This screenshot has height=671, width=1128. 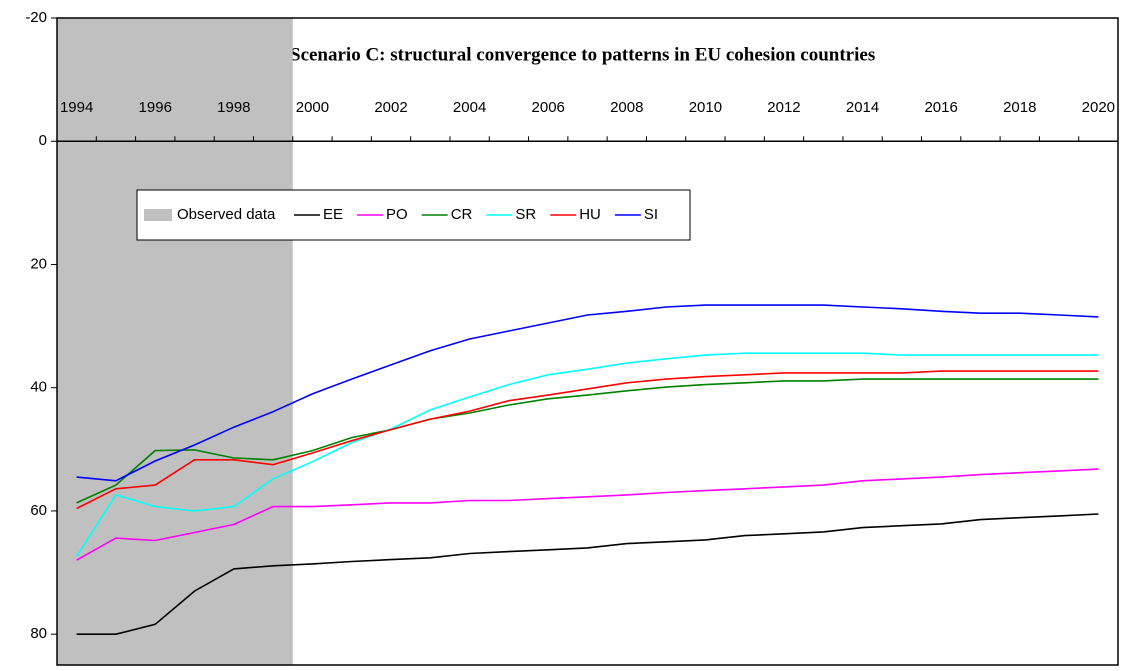 What do you see at coordinates (155, 107) in the screenshot?
I see `x-tick-label: 1996` at bounding box center [155, 107].